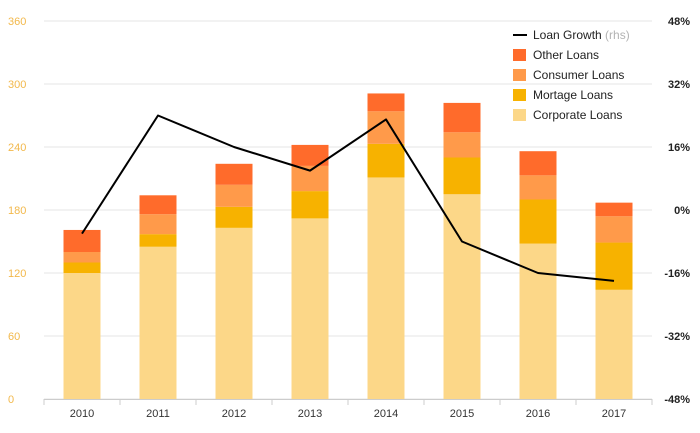 The image size is (700, 433). Describe the element at coordinates (682, 211) in the screenshot. I see `y-right-tick-label: 0%` at that location.